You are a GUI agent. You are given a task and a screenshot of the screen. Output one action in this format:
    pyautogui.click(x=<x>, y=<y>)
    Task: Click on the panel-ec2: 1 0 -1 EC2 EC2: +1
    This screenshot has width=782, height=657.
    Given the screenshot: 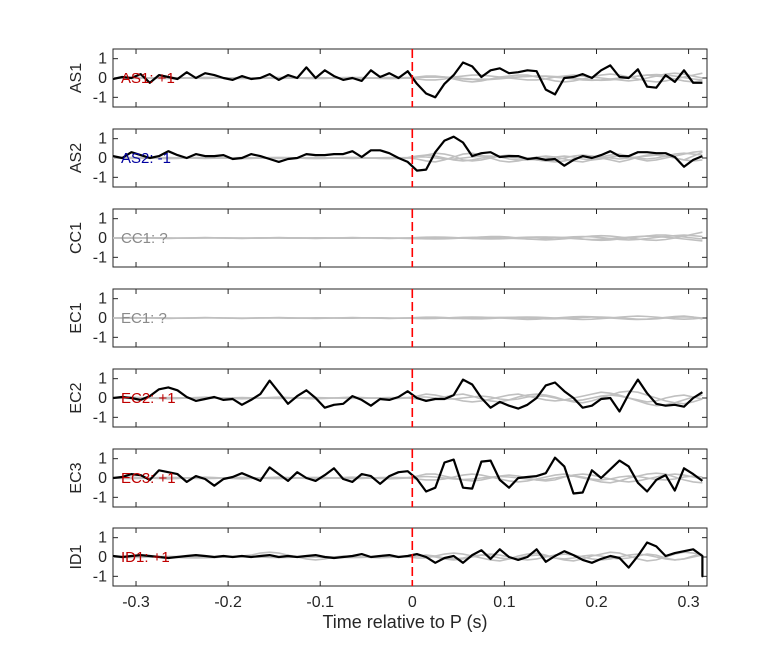 What is the action you would take?
    pyautogui.click(x=388, y=398)
    